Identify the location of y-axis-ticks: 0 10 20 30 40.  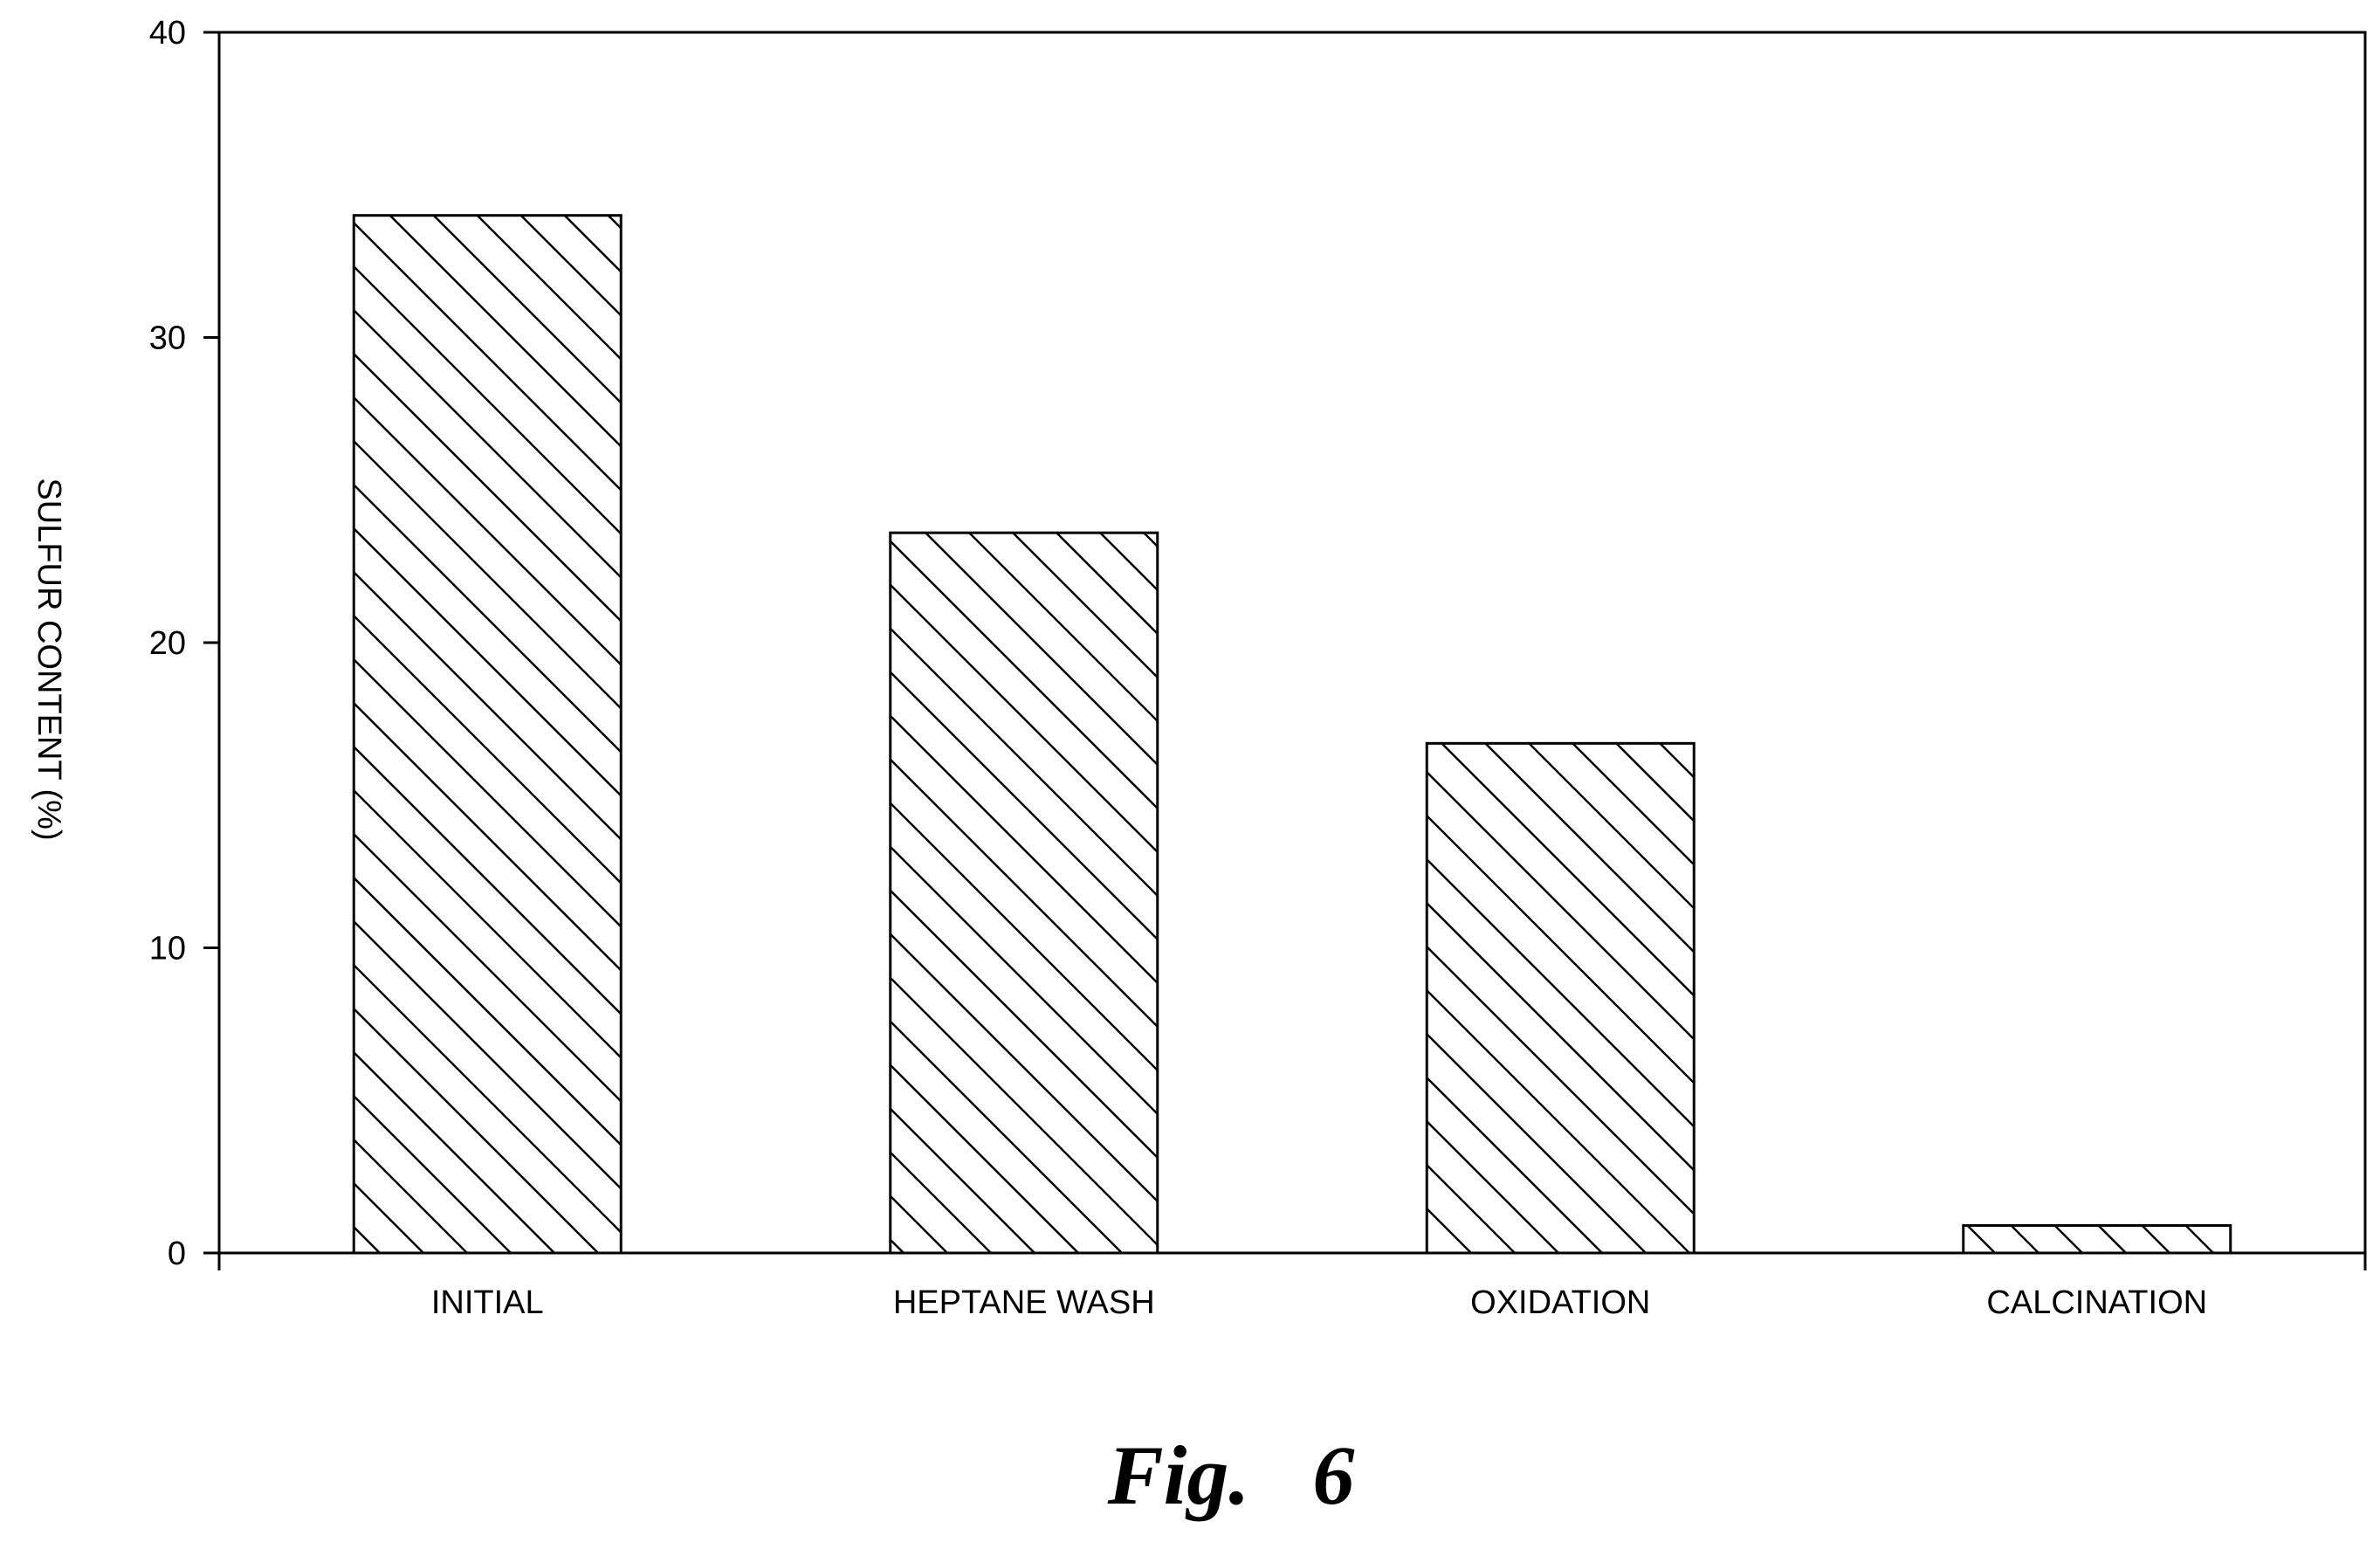
(184, 643).